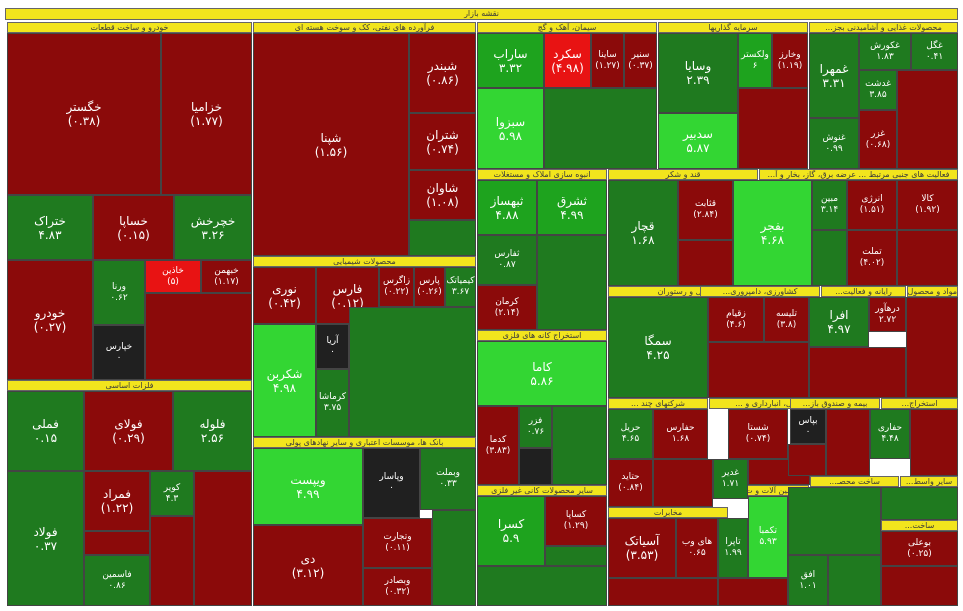  What do you see at coordinates (927, 205) in the screenshot?
I see `tile-kala: کالا (۱.۹۲)` at bounding box center [927, 205].